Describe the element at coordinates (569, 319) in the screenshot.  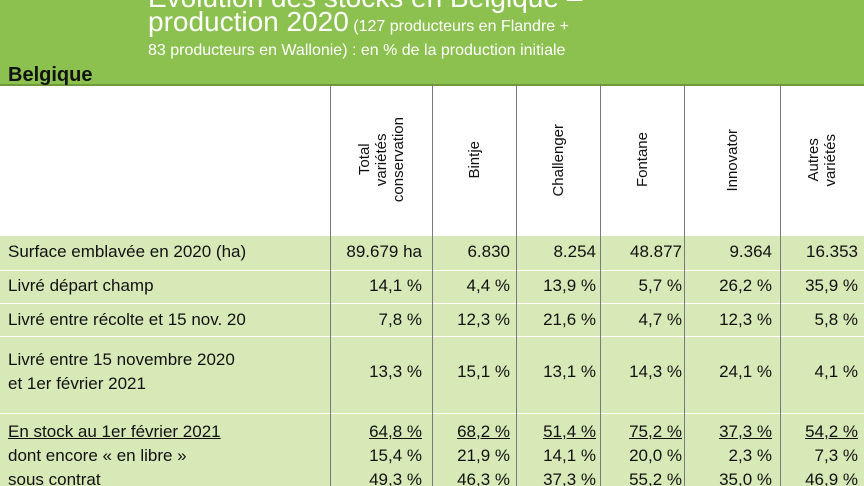
I see `cell-challenger: 21,6 %` at that location.